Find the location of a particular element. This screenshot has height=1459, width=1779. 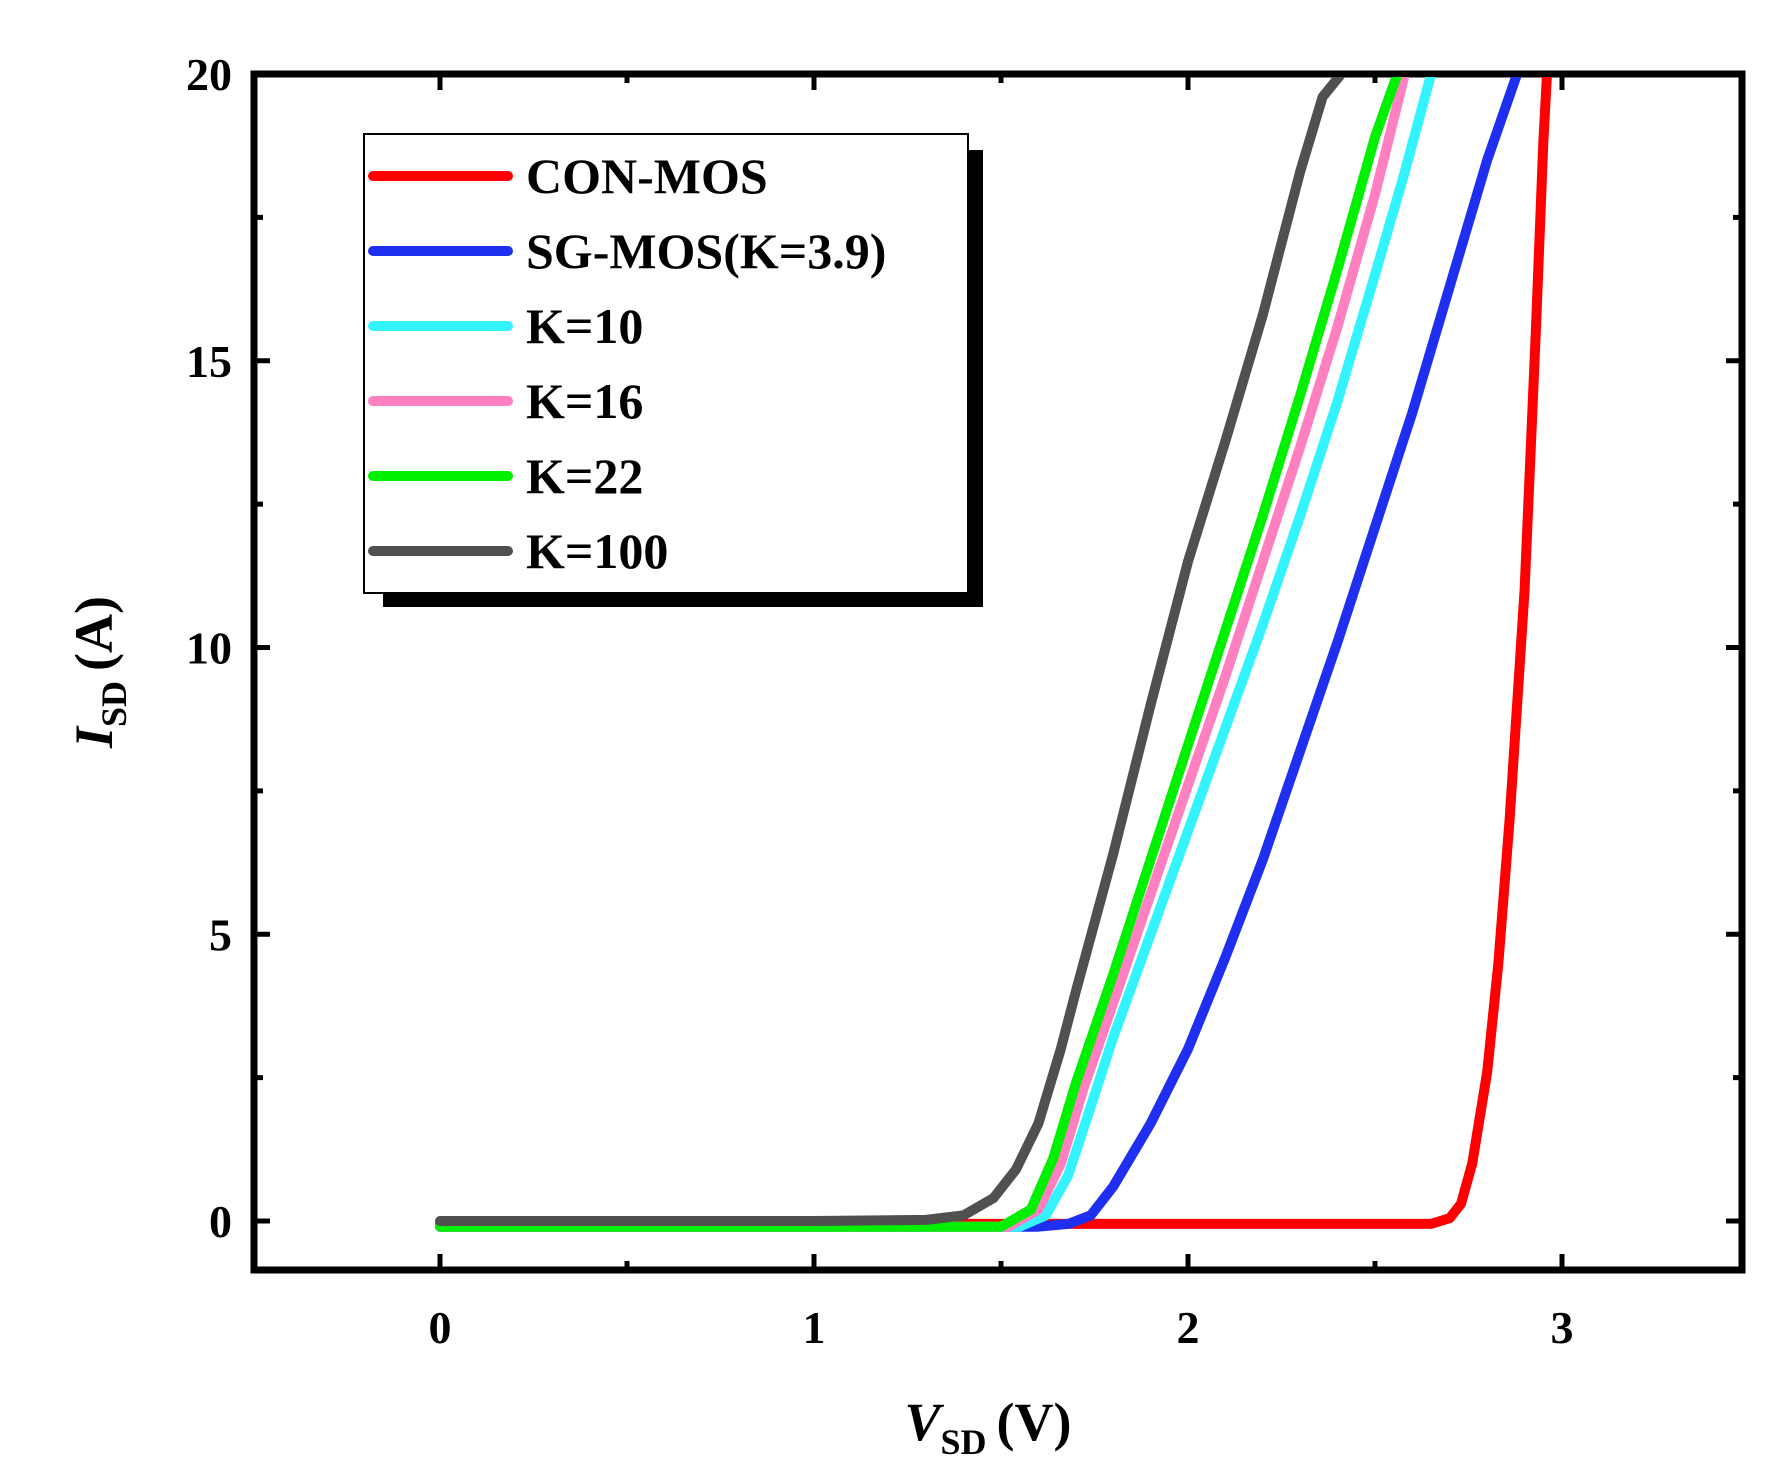

y-tick-labels: 0 5 10 15 20 is located at coordinates (209, 648).